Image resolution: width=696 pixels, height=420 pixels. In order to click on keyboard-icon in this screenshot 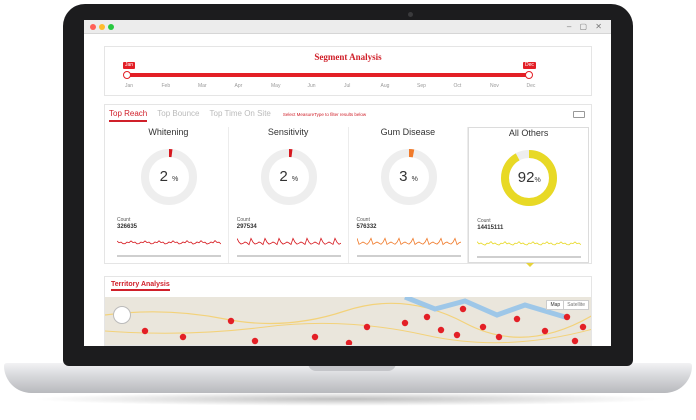, I will do `click(579, 114)`.